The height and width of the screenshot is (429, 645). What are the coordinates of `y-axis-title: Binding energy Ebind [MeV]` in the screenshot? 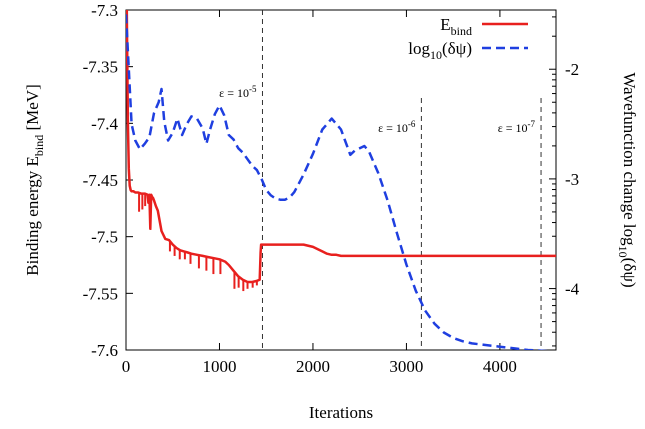 It's located at (34, 179).